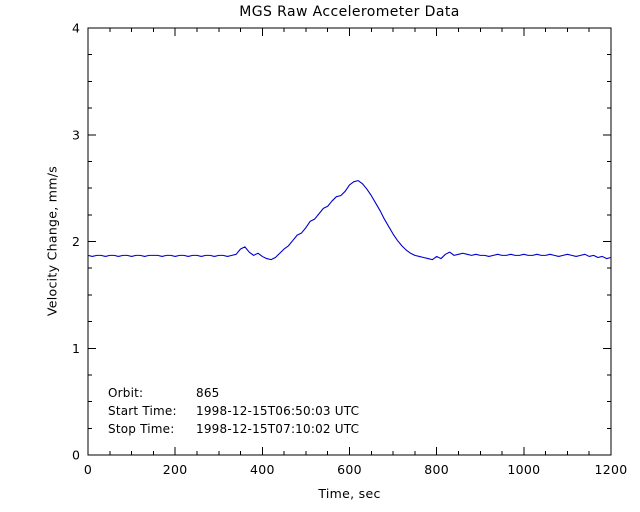 The height and width of the screenshot is (512, 640). What do you see at coordinates (523, 469) in the screenshot?
I see `x-tick-label: 1000` at bounding box center [523, 469].